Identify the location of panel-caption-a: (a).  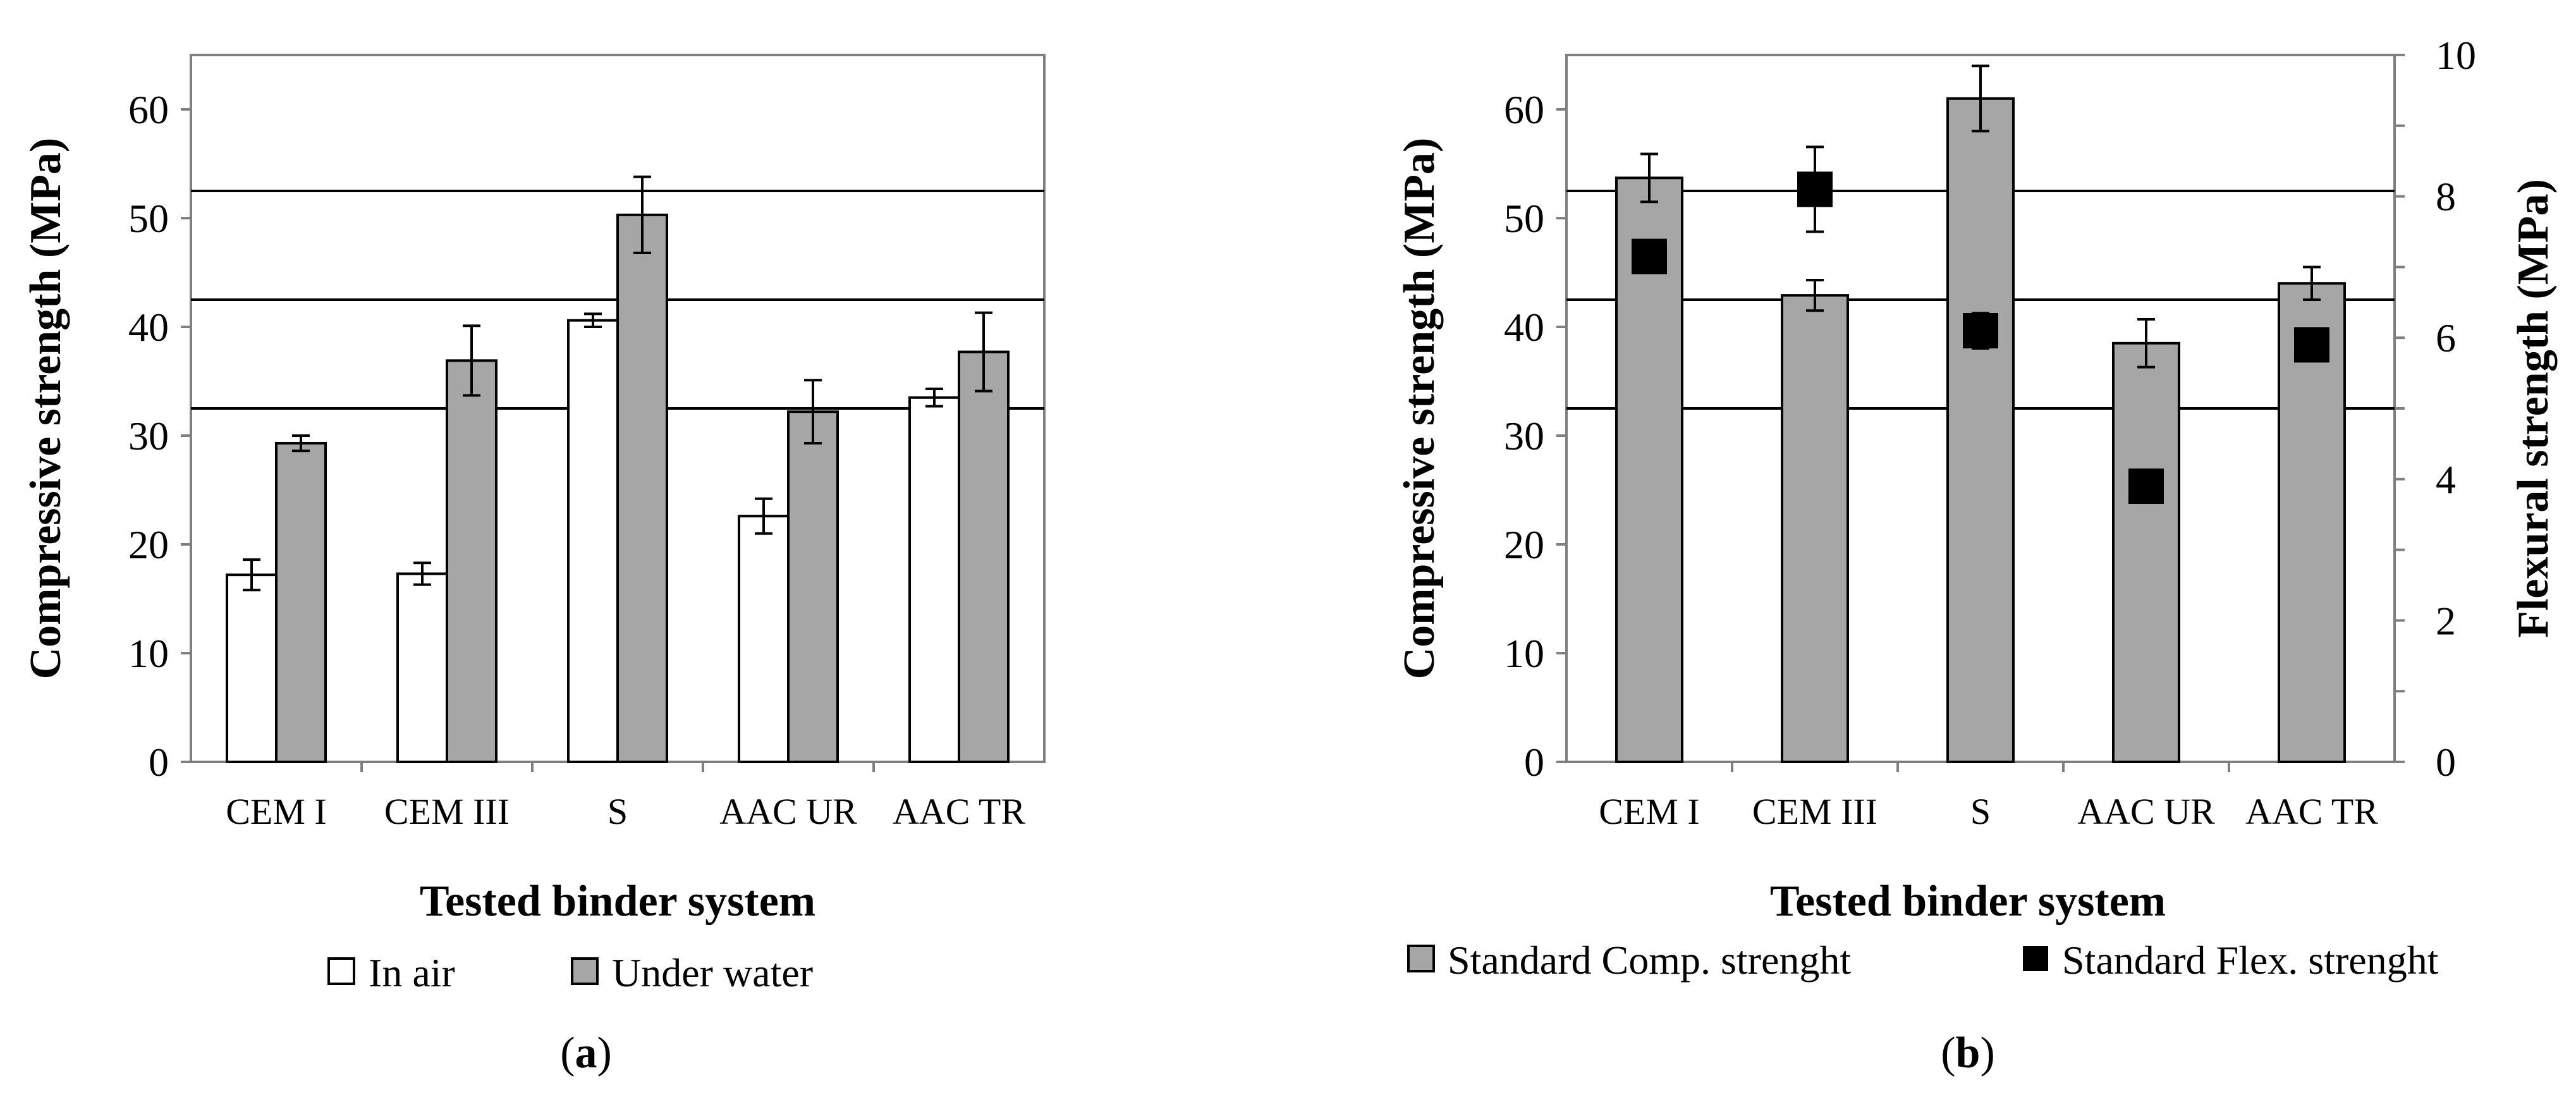
(586, 1053).